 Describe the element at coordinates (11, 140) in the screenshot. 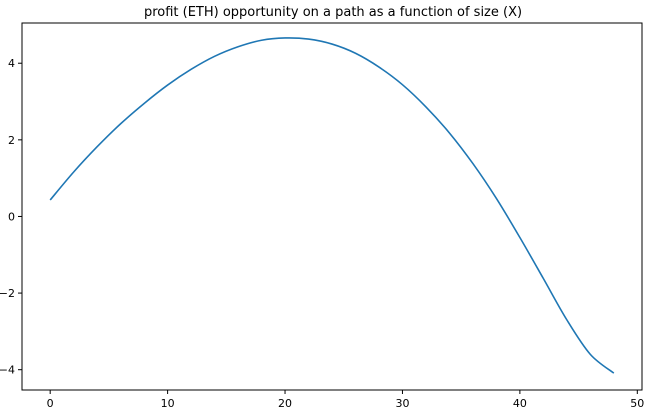

I see `y-tick-label: 2` at that location.